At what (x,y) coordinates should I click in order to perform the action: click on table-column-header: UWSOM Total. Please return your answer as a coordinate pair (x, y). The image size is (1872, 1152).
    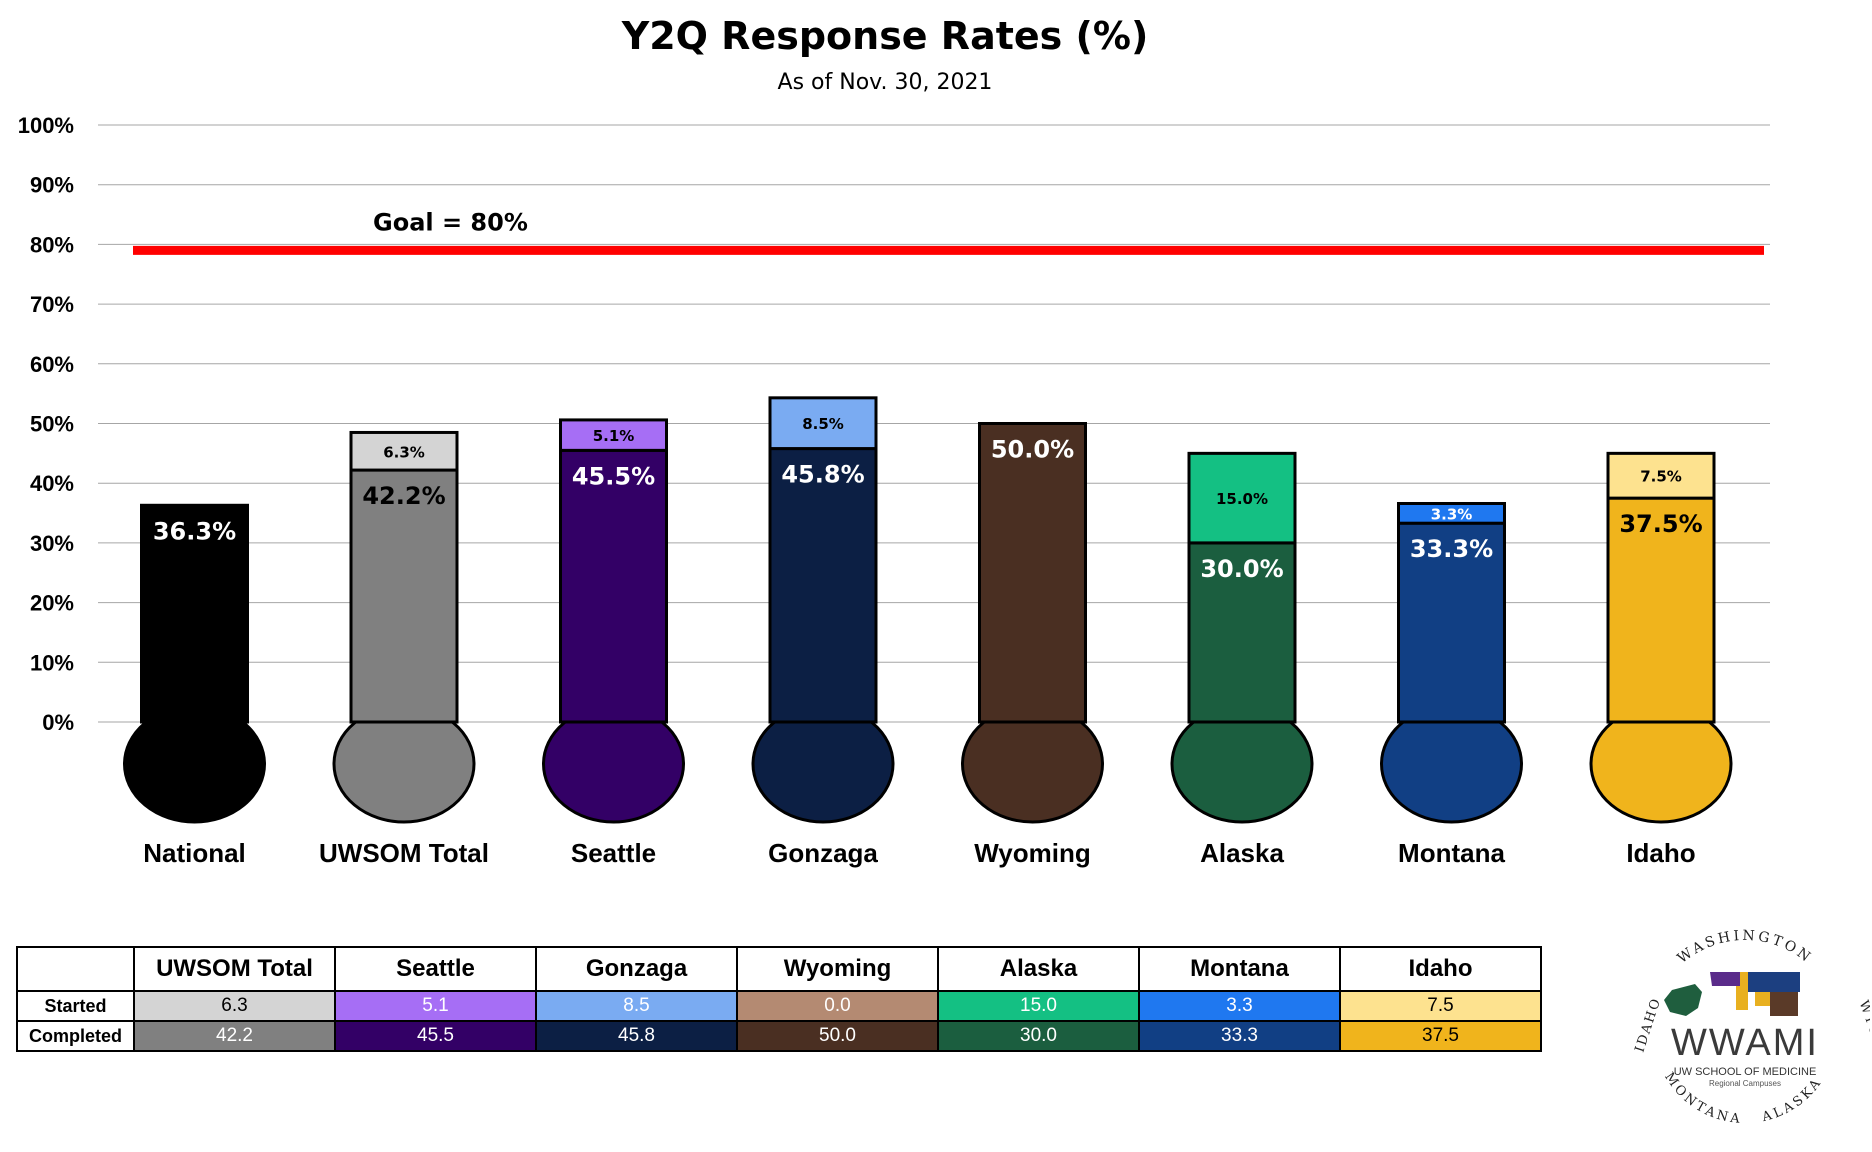
    Looking at the image, I should click on (234, 969).